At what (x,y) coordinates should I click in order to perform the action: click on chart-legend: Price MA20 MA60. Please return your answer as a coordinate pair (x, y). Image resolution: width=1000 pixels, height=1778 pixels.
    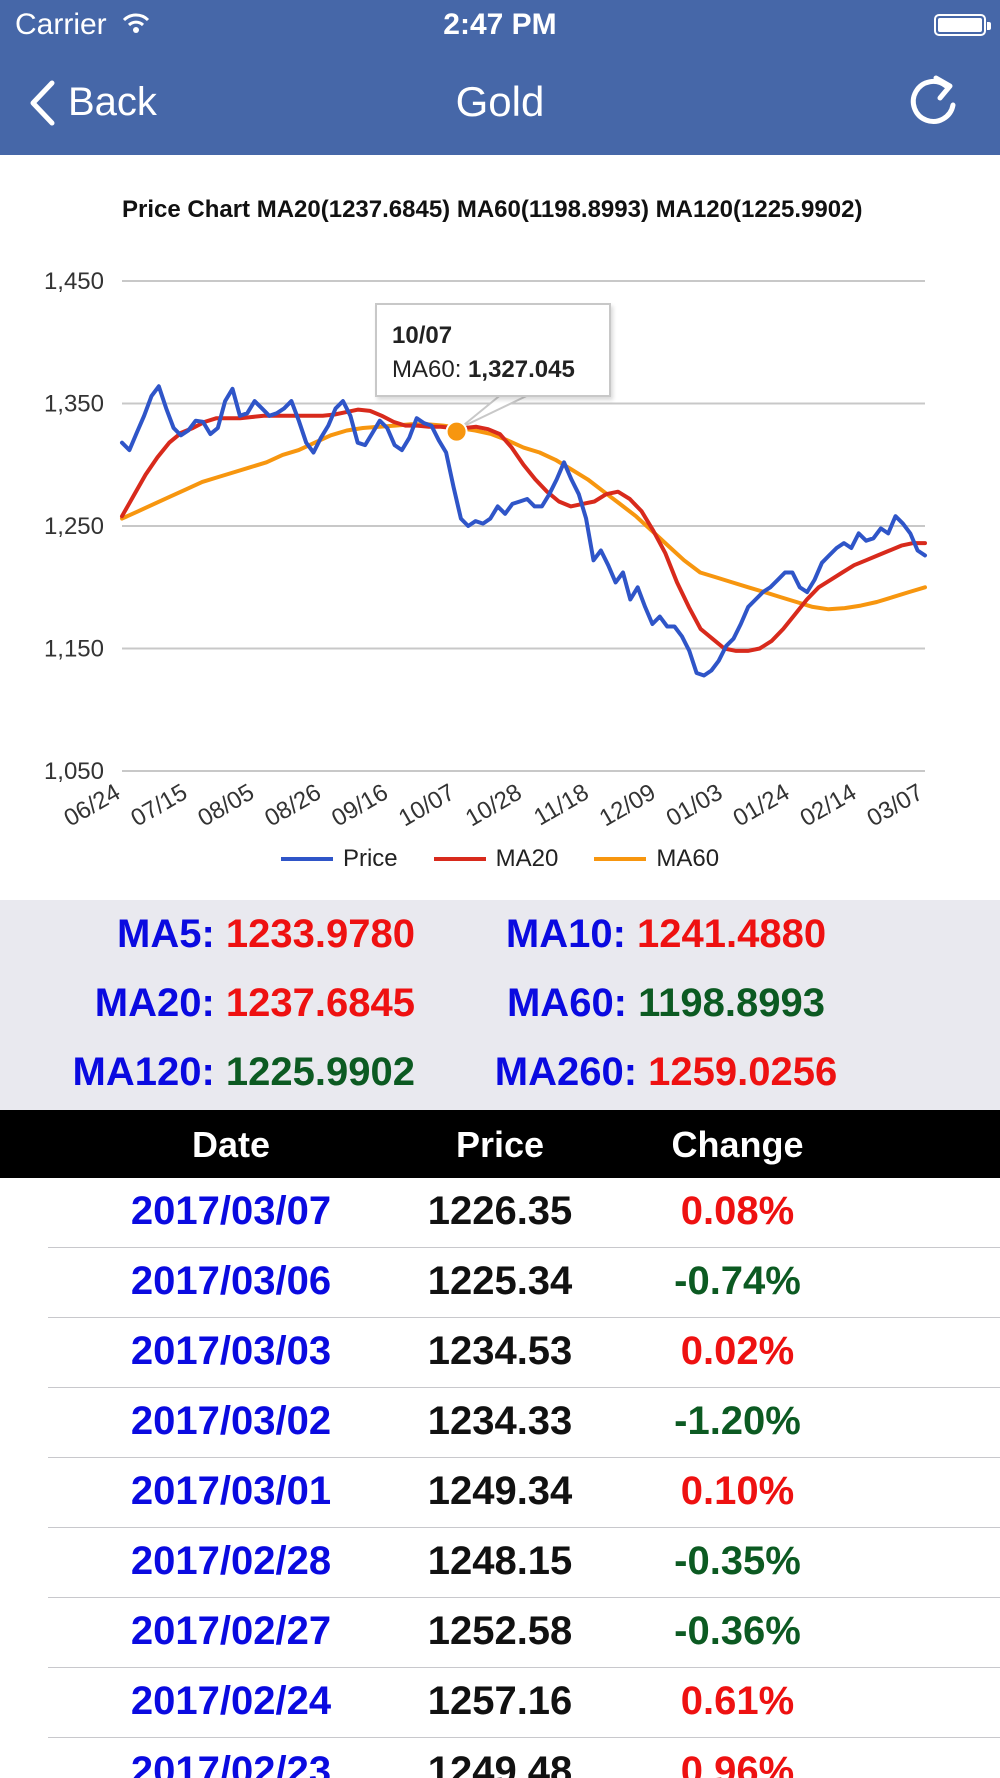
    Looking at the image, I should click on (500, 859).